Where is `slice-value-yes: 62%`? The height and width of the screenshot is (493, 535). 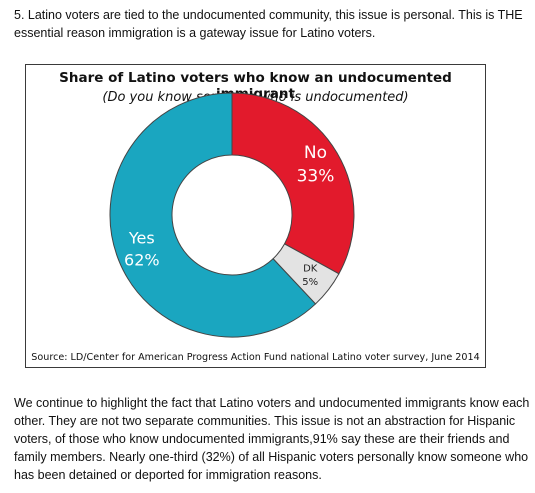 slice-value-yes: 62% is located at coordinates (142, 260).